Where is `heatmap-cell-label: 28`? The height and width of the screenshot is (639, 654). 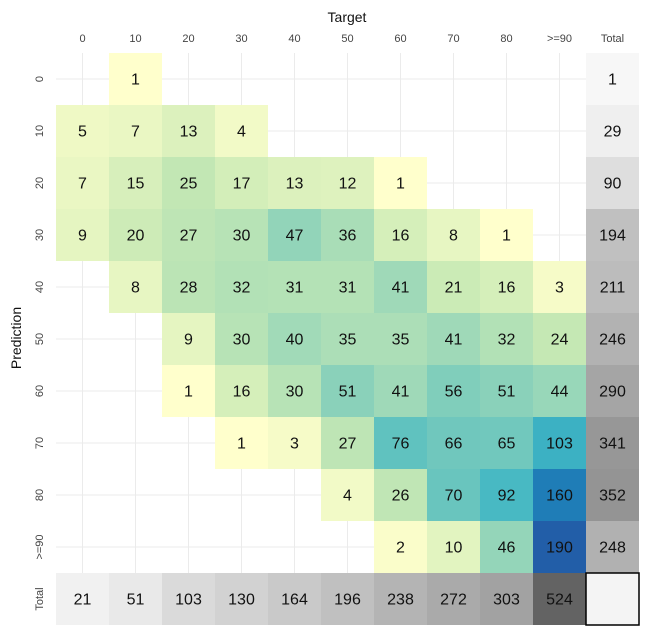
heatmap-cell-label: 28 is located at coordinates (189, 288).